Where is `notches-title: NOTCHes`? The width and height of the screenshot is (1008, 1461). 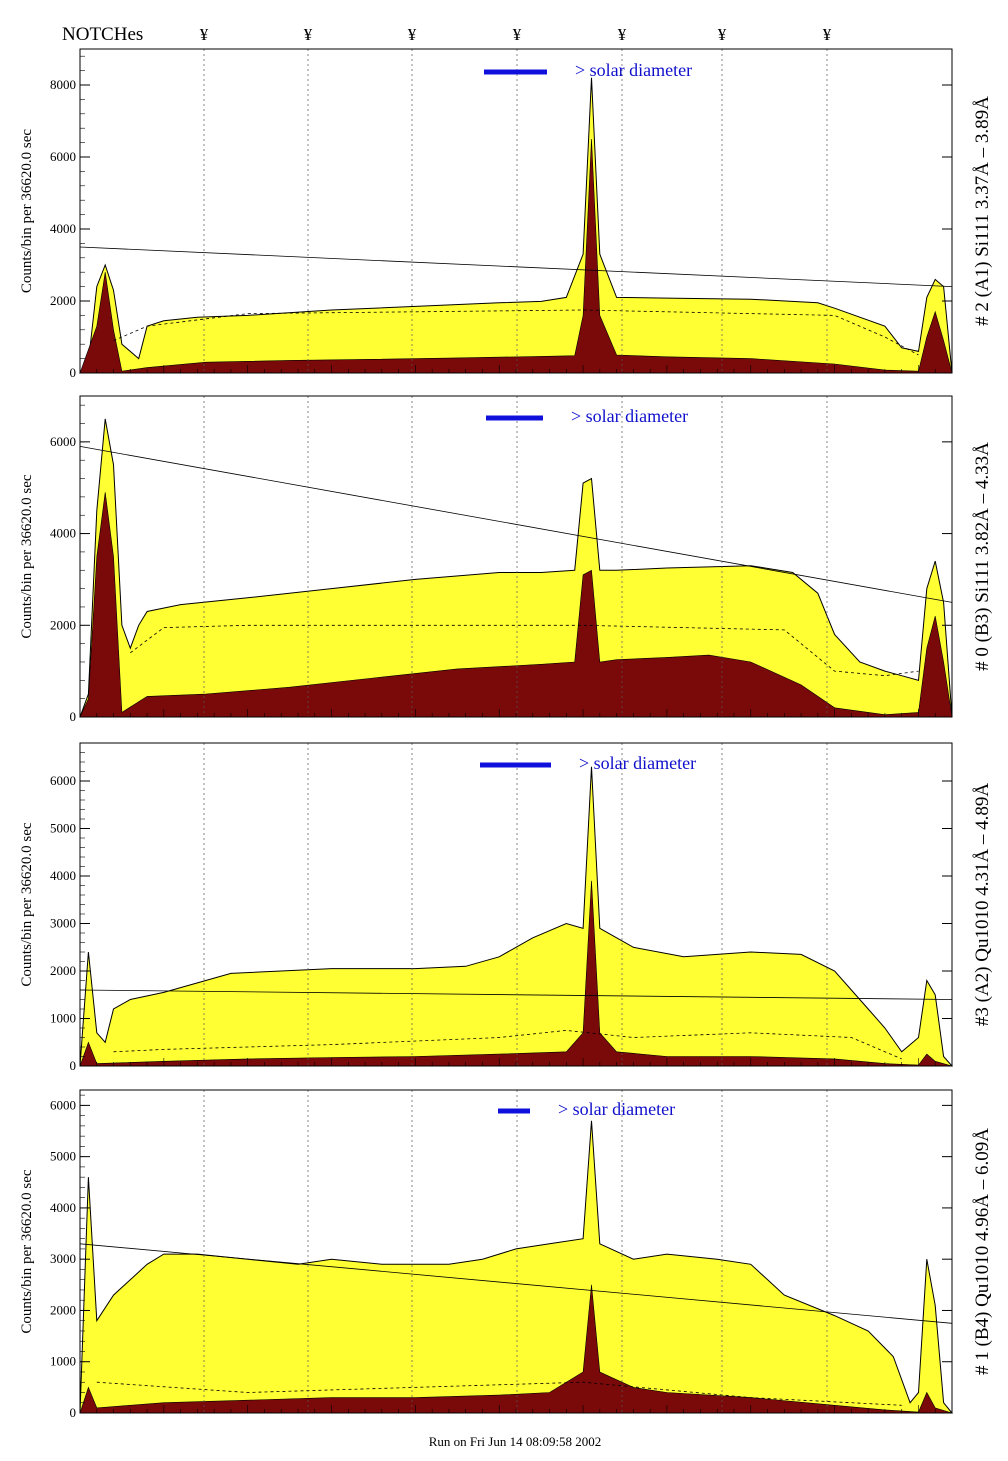
notches-title: NOTCHes is located at coordinates (102, 34).